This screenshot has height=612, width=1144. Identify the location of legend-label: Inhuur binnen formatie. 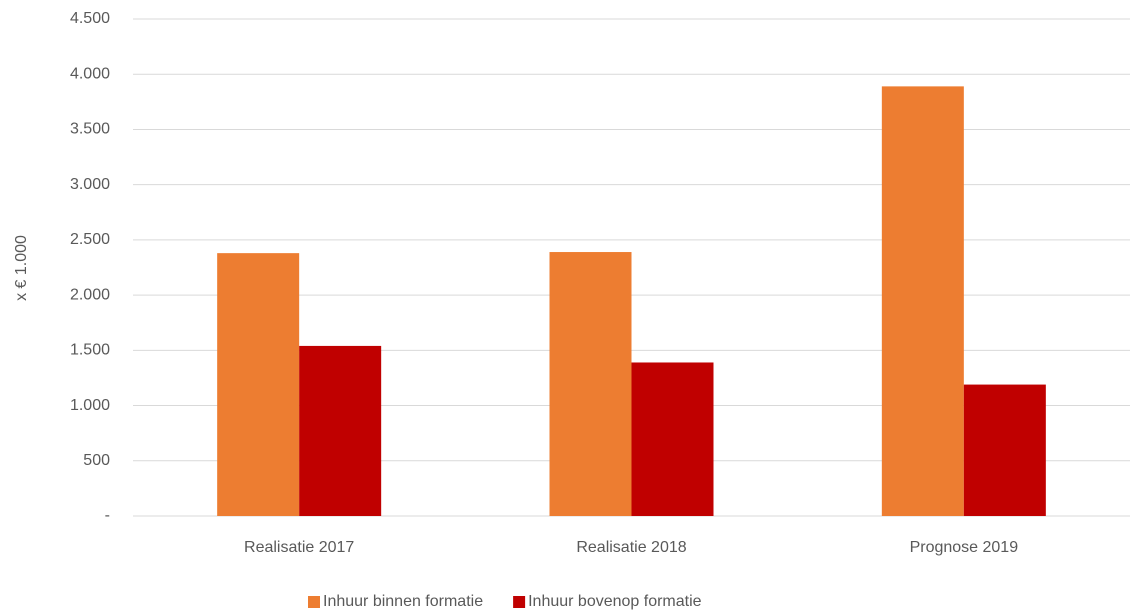
(403, 601).